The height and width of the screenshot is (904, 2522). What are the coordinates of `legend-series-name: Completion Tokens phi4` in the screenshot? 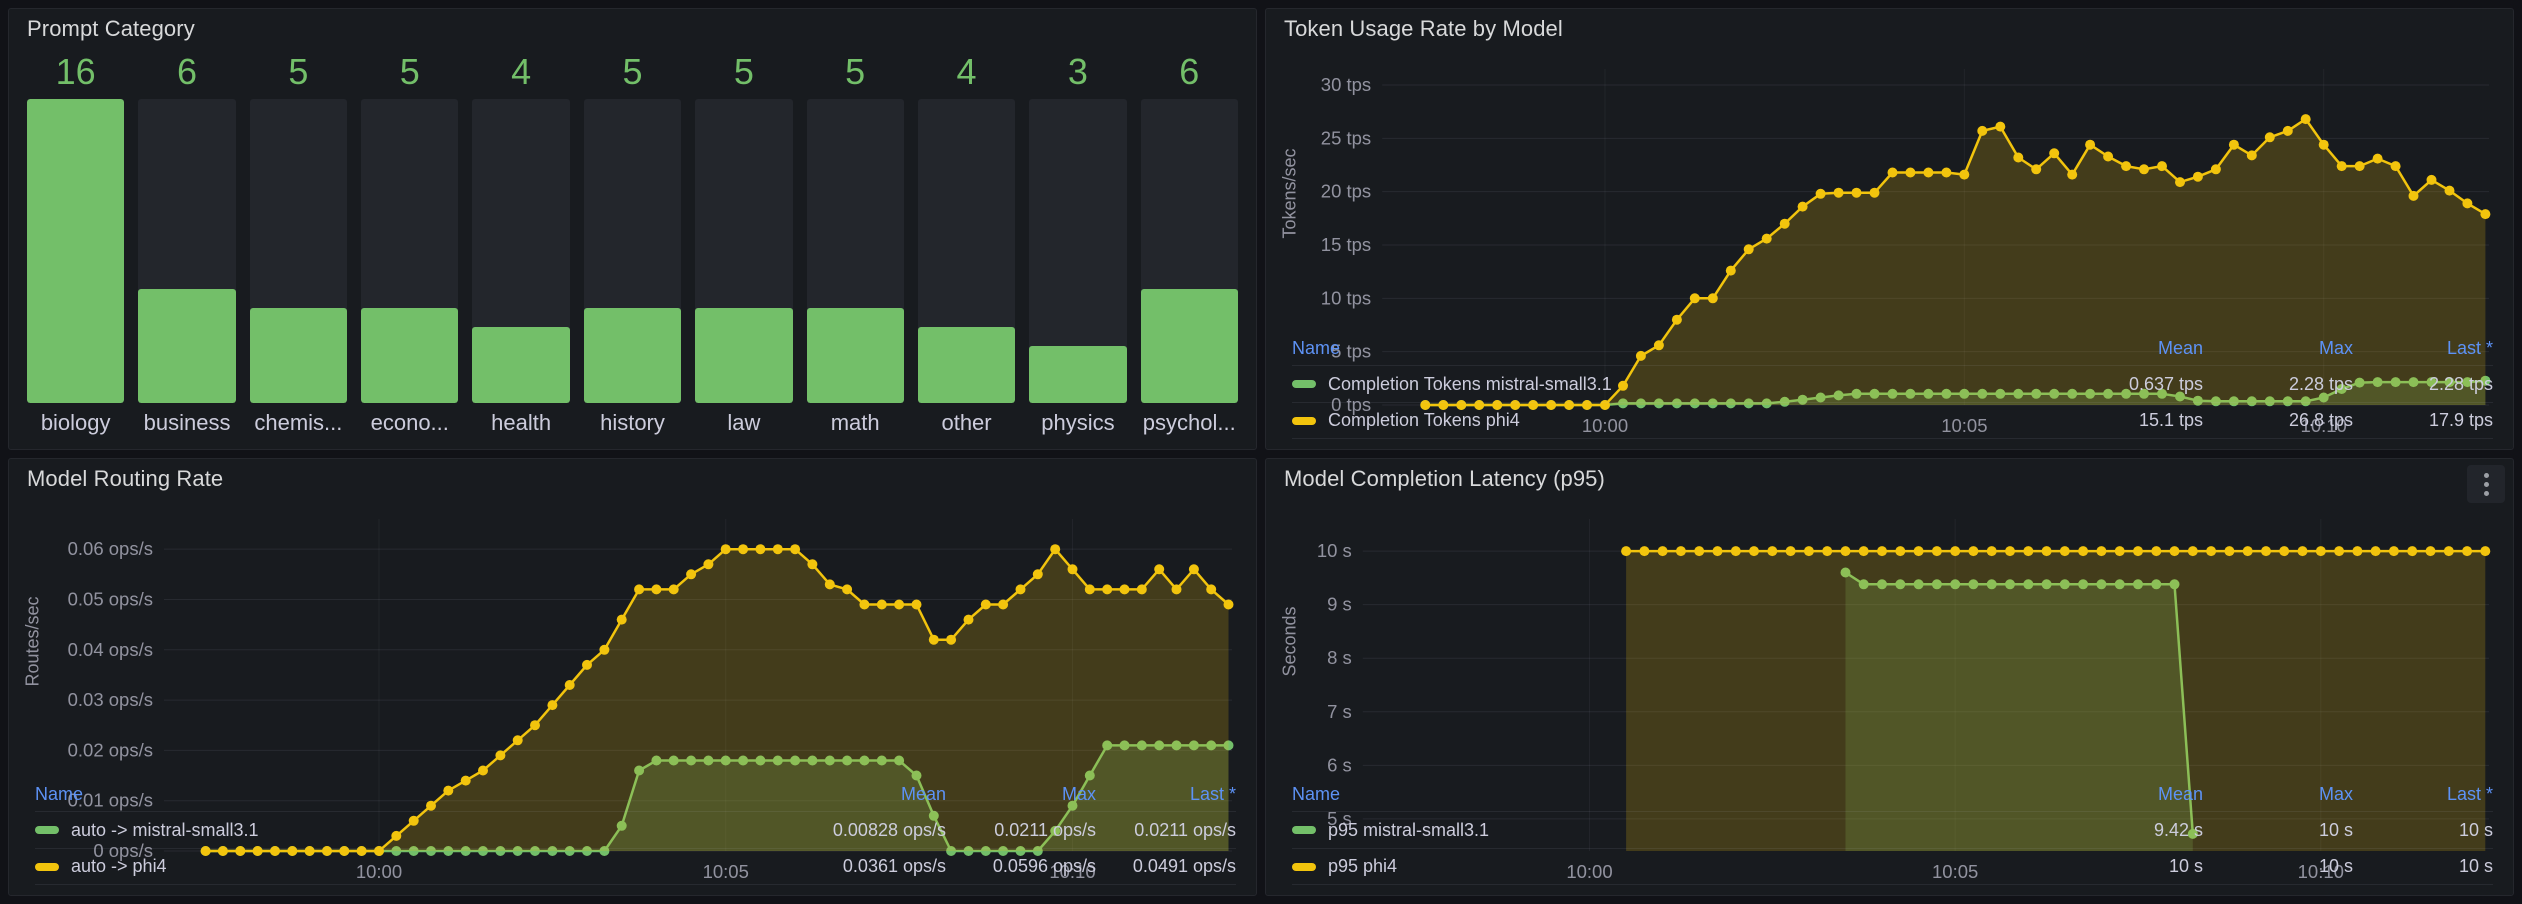 It's located at (1657, 420).